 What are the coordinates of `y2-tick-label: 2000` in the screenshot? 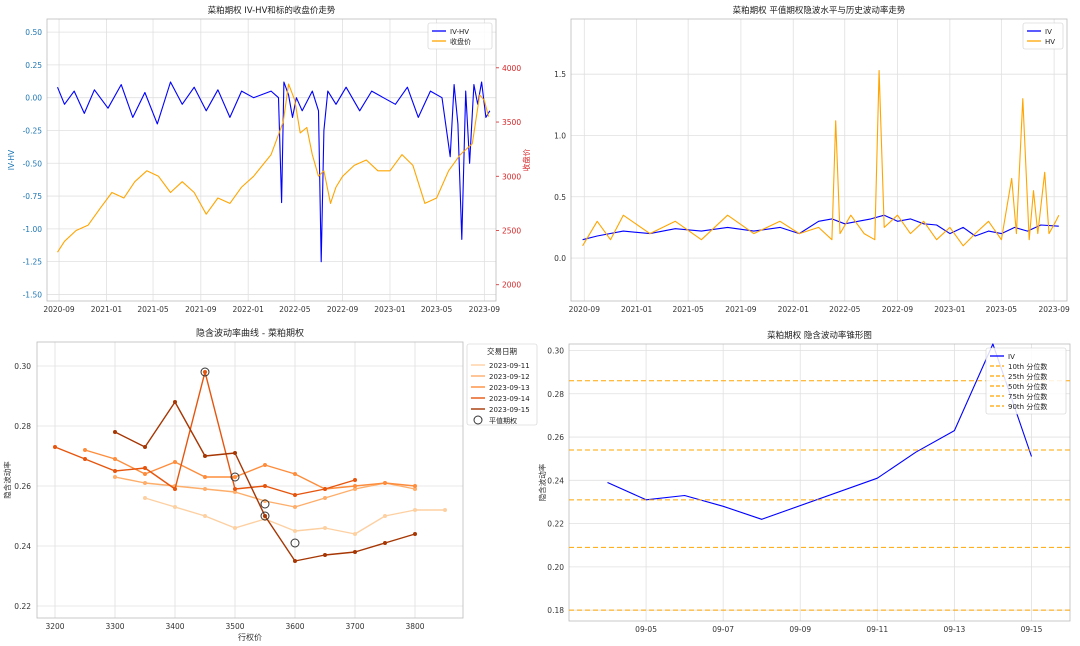 It's located at (511, 285).